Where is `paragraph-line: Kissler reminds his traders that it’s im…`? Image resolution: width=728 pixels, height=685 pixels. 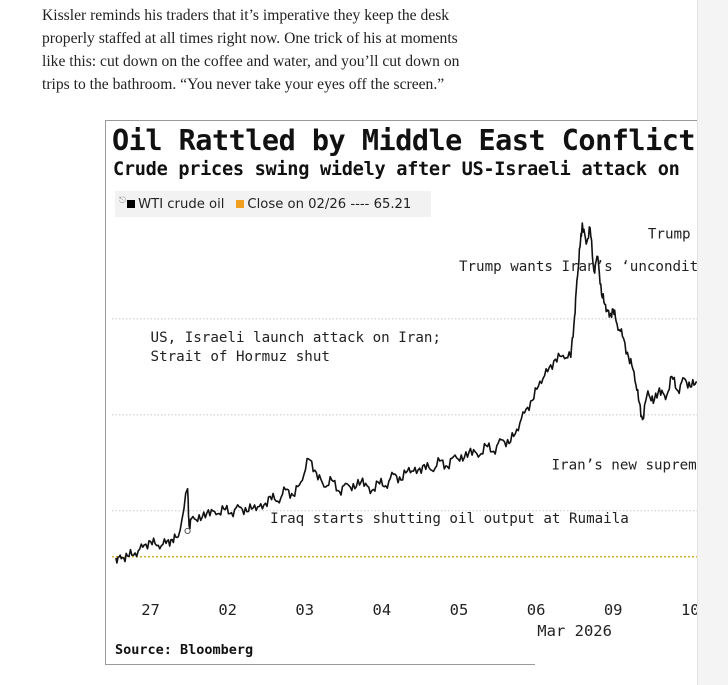 paragraph-line: Kissler reminds his traders that it’s im… is located at coordinates (246, 15).